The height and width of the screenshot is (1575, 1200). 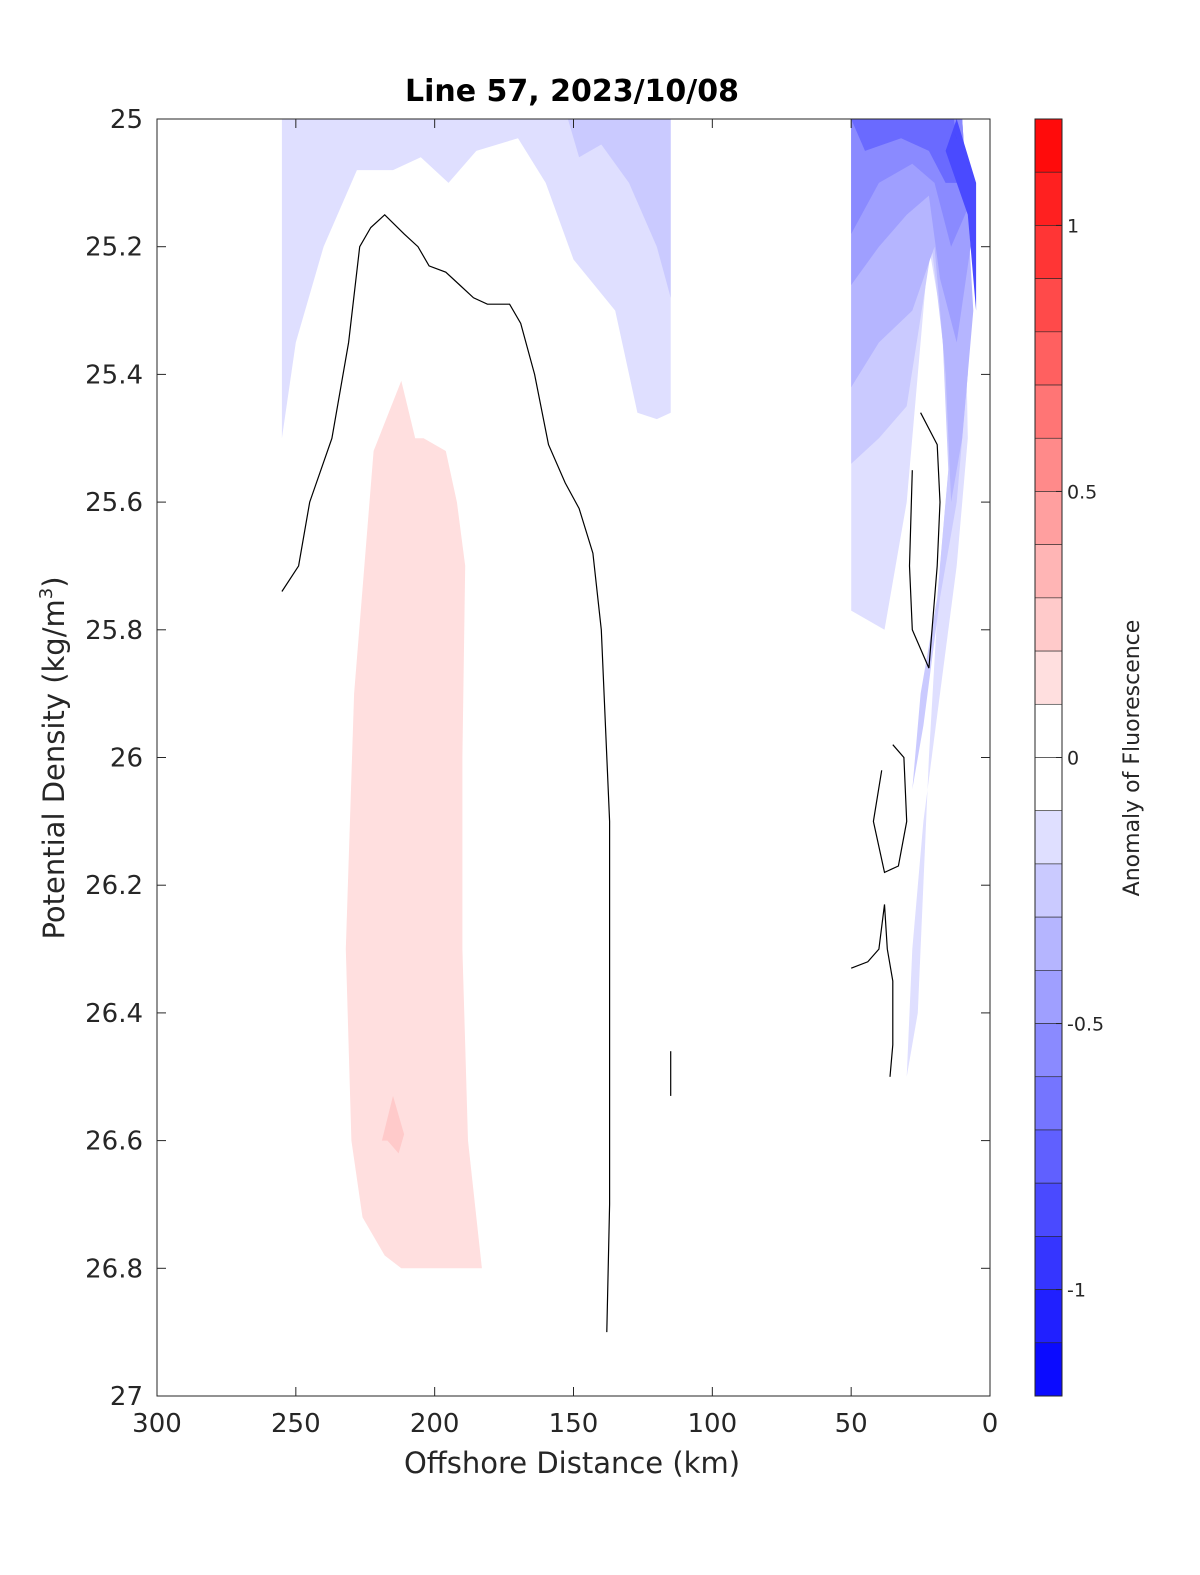 What do you see at coordinates (114, 886) in the screenshot?
I see `y-tick-label: 26.2` at bounding box center [114, 886].